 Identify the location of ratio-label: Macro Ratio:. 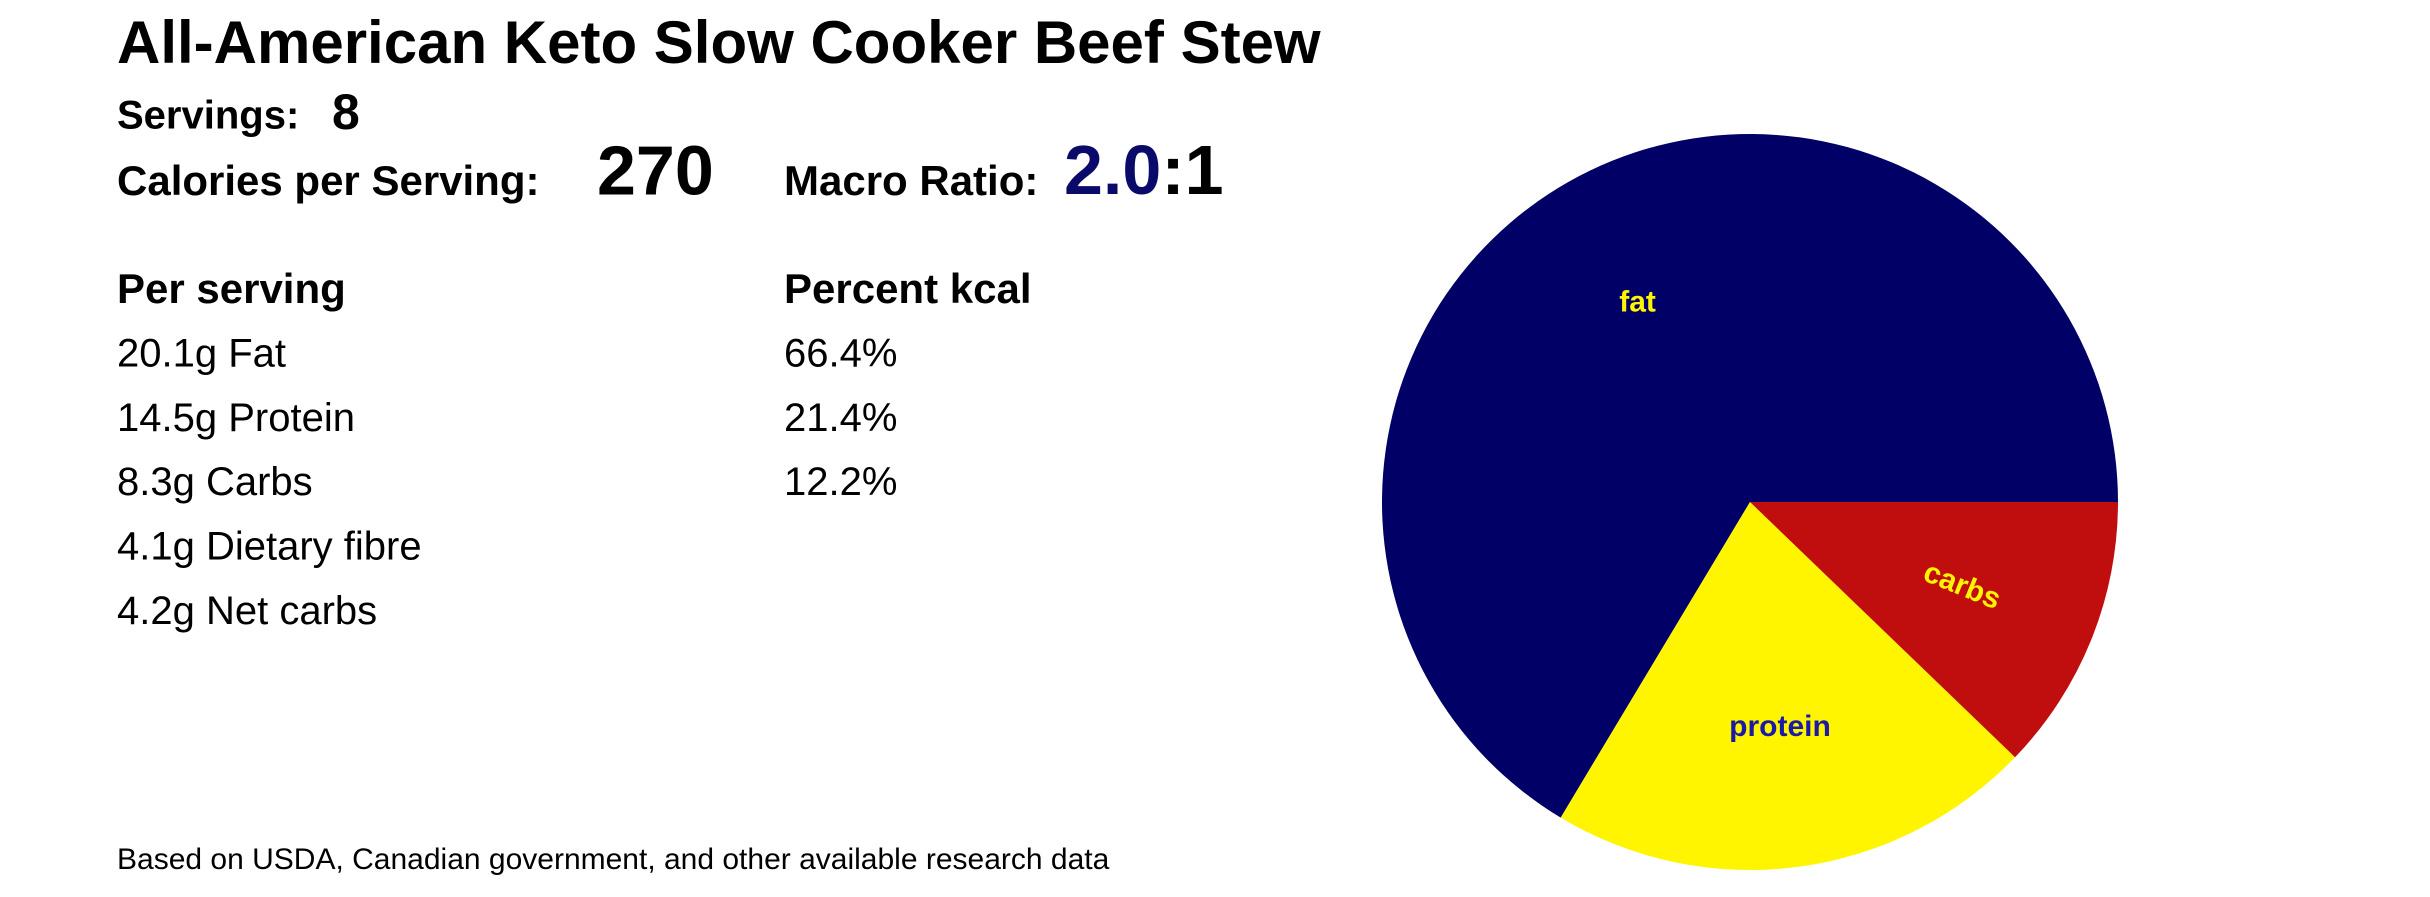
(911, 180).